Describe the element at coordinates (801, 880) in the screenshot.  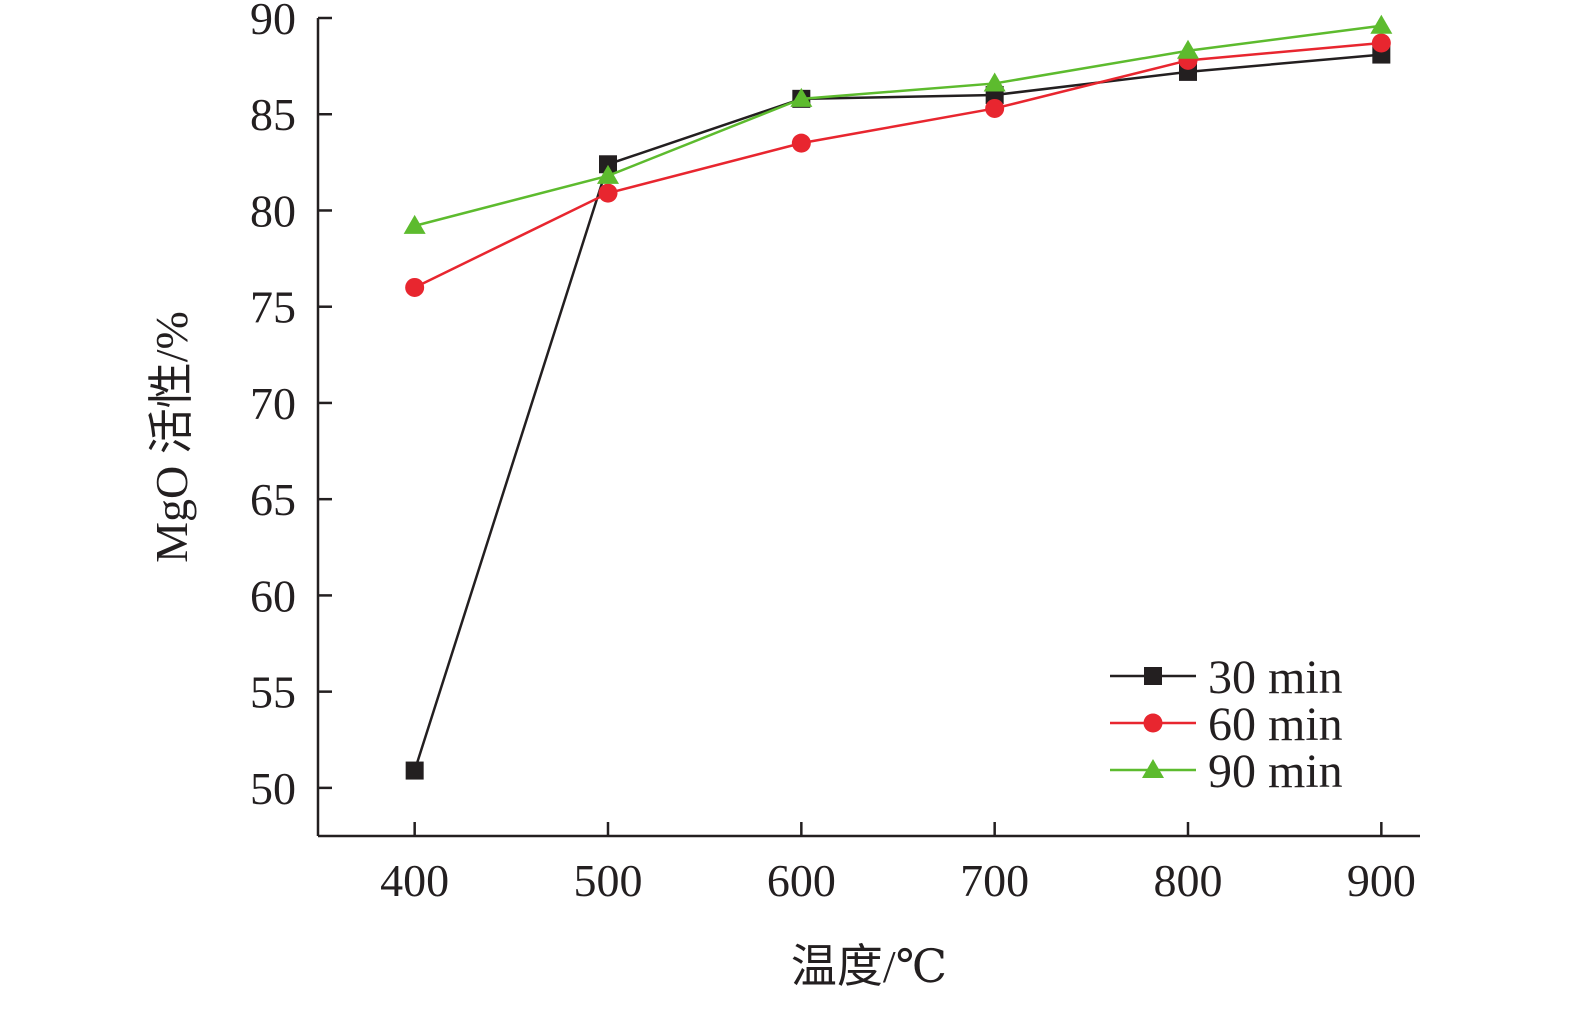
I see `x-tick-label: 600` at that location.